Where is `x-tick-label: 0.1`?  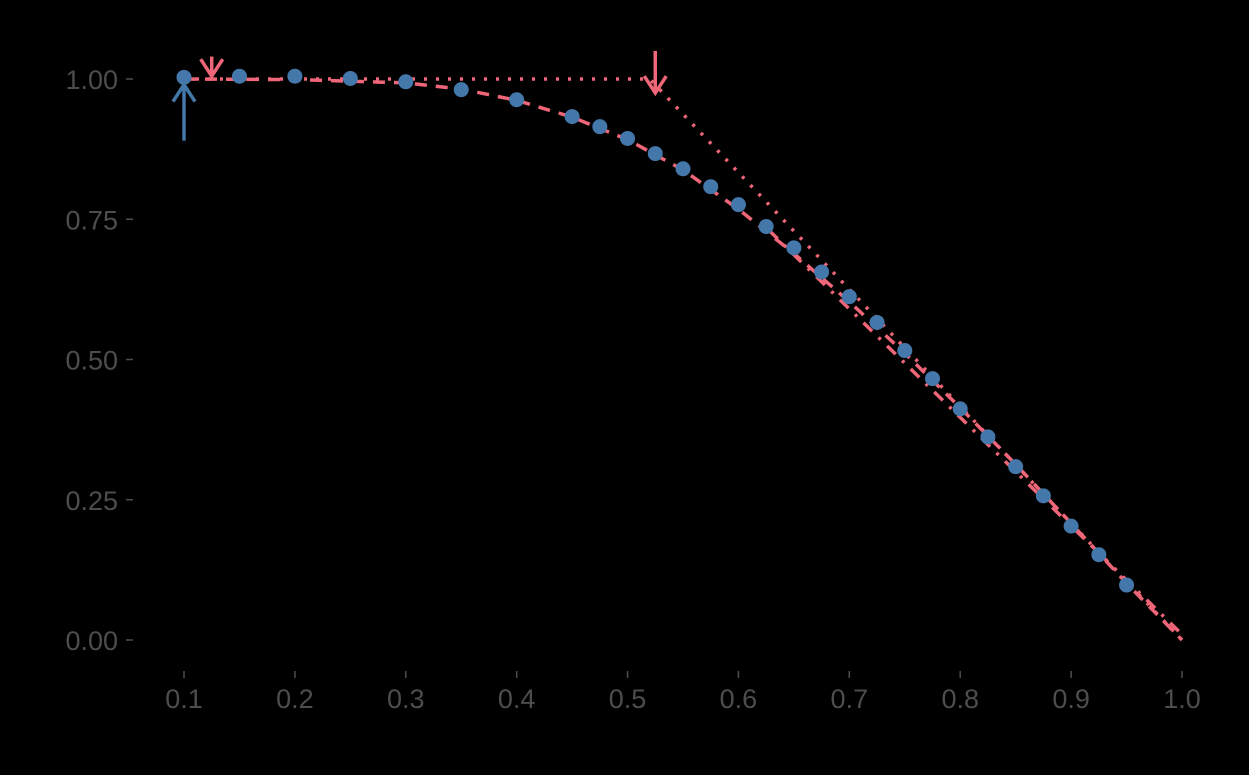
x-tick-label: 0.1 is located at coordinates (184, 699).